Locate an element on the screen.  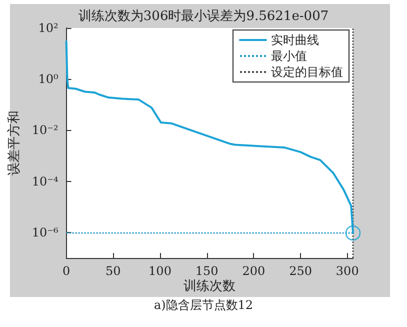
x-tick-label: 0 is located at coordinates (66, 271).